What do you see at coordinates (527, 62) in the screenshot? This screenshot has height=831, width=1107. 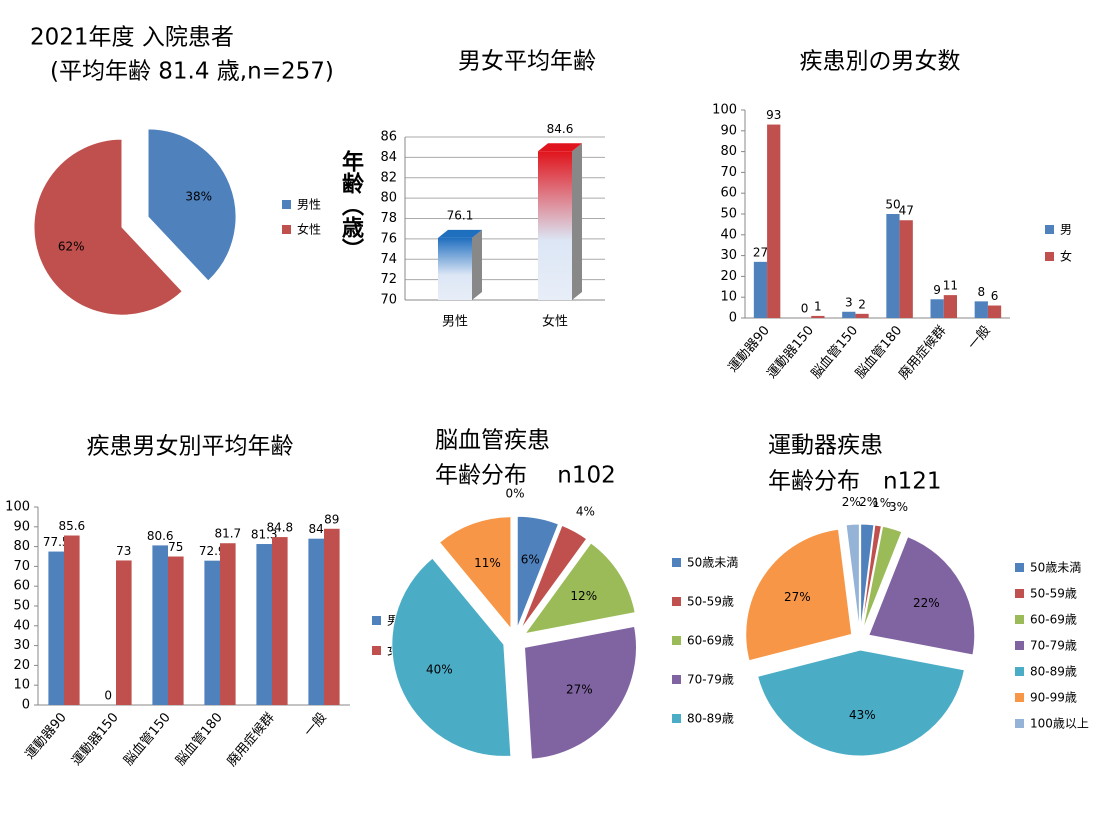 I see `chart-title: 男女平均年齢` at bounding box center [527, 62].